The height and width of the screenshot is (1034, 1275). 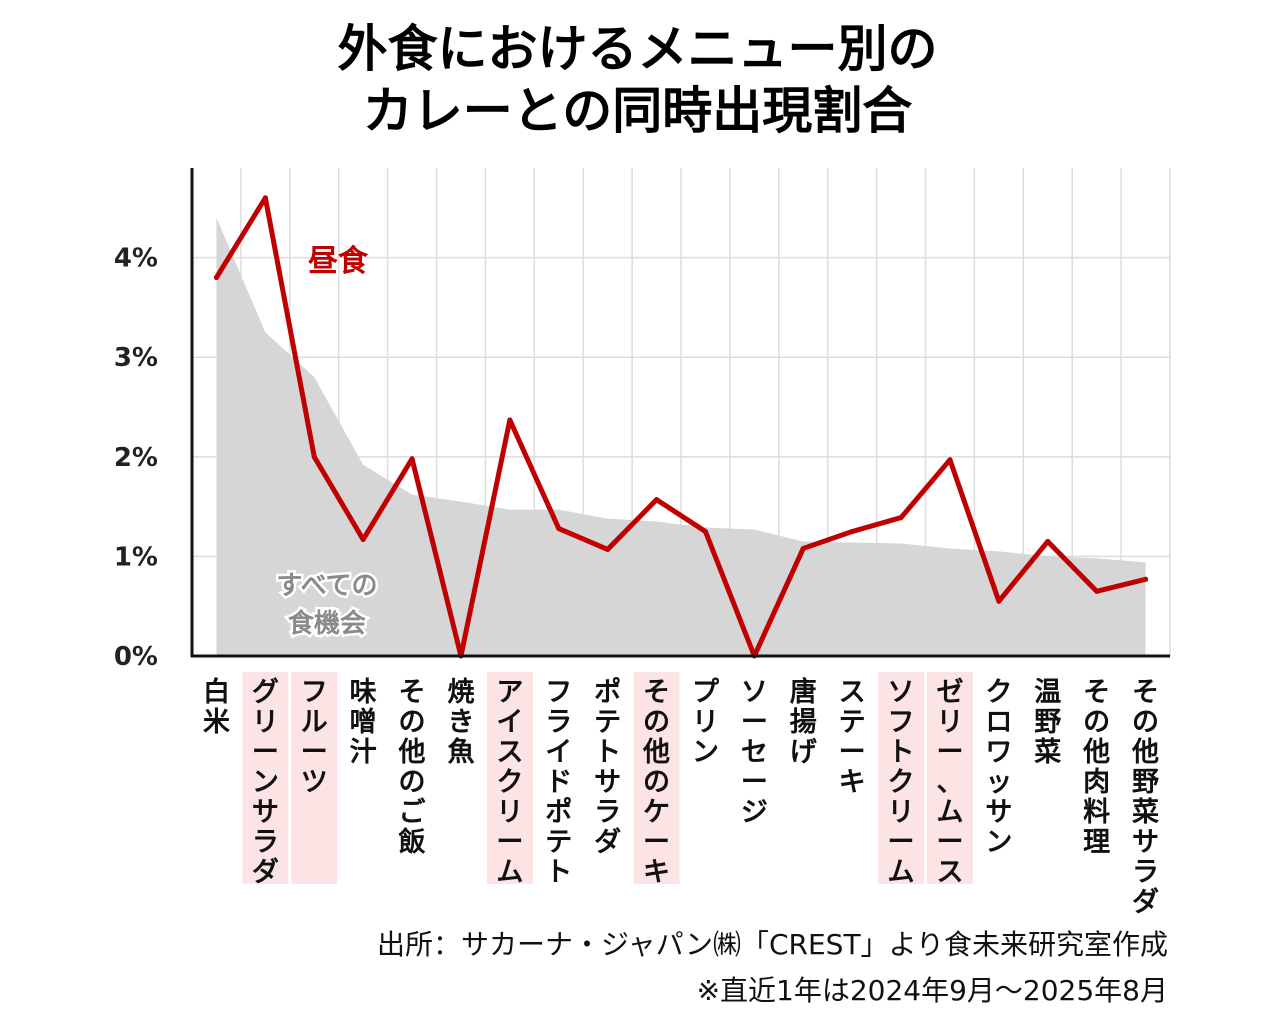 What do you see at coordinates (637, 49) in the screenshot?
I see `chart-title-line1: 外食におけるメニュー別の` at bounding box center [637, 49].